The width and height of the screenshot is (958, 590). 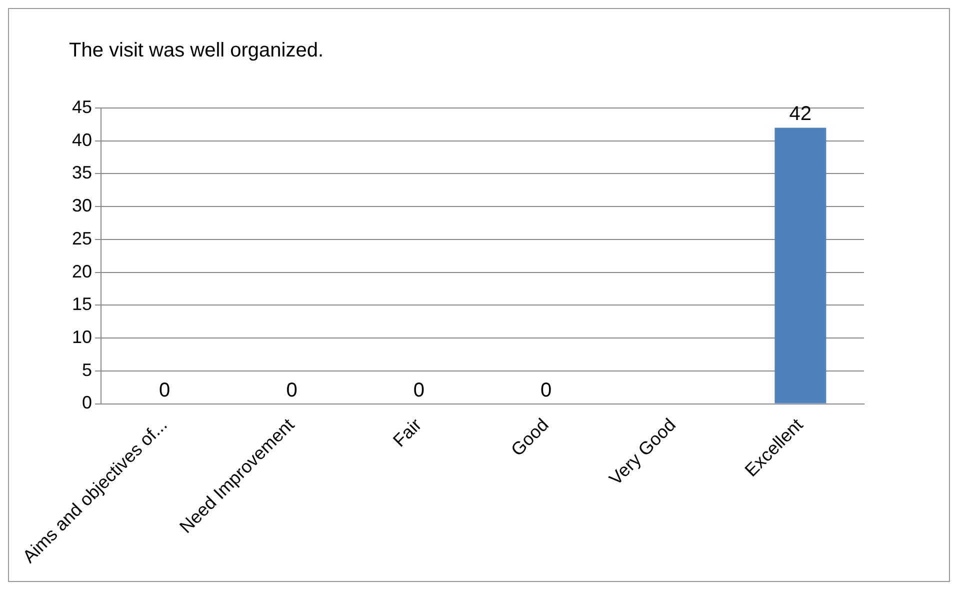 I want to click on y-tick-label: 30, so click(x=82, y=206).